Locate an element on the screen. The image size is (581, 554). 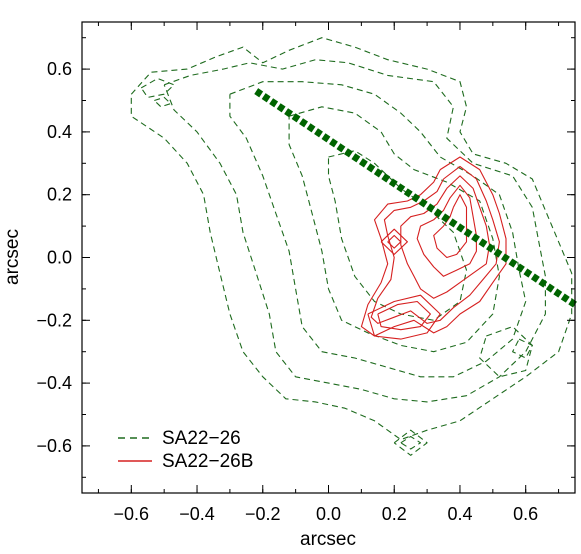
x-tick-label: −0.2 is located at coordinates (263, 514).